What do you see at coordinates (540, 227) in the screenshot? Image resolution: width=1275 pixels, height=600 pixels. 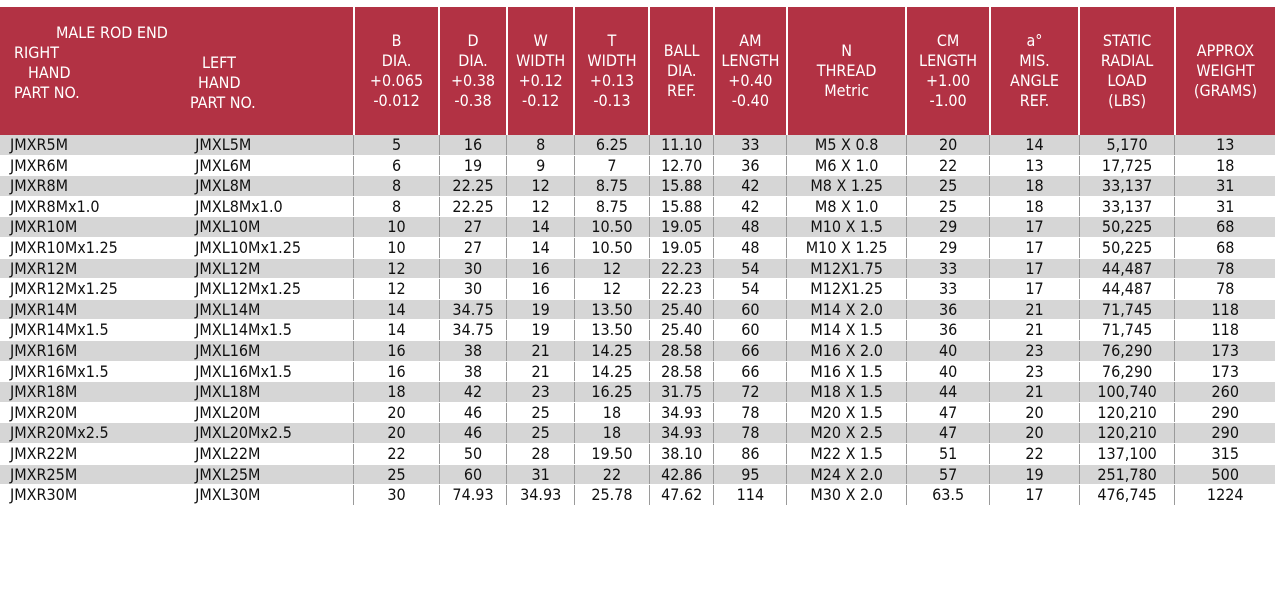 I see `cell-w-width: 14` at bounding box center [540, 227].